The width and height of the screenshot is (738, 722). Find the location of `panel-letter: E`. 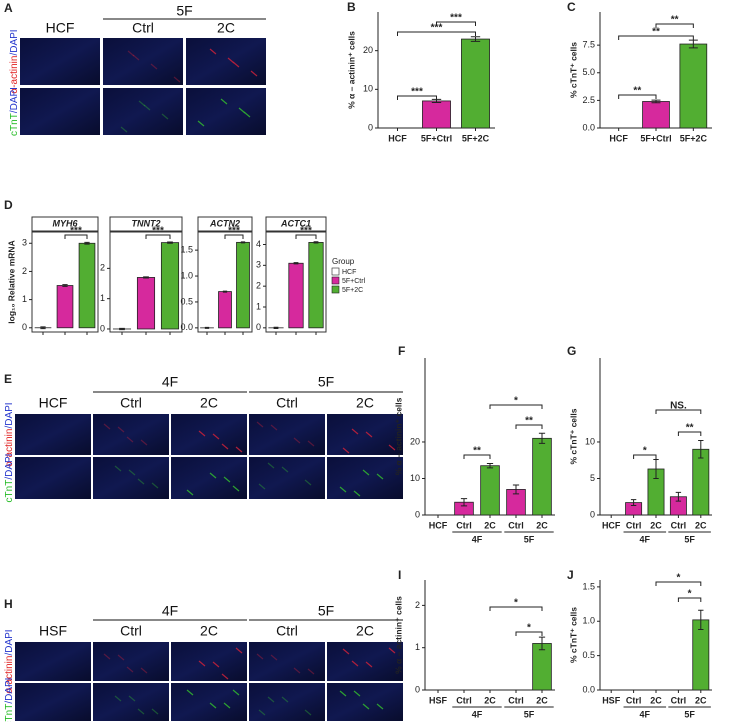

panel-letter: E is located at coordinates (8, 379).